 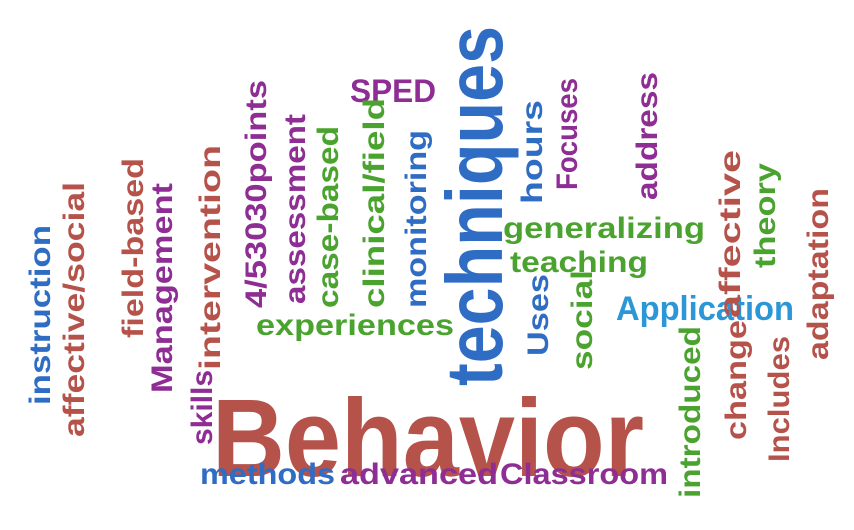 I want to click on word-4-53030points: 4/53030points, so click(x=256, y=194).